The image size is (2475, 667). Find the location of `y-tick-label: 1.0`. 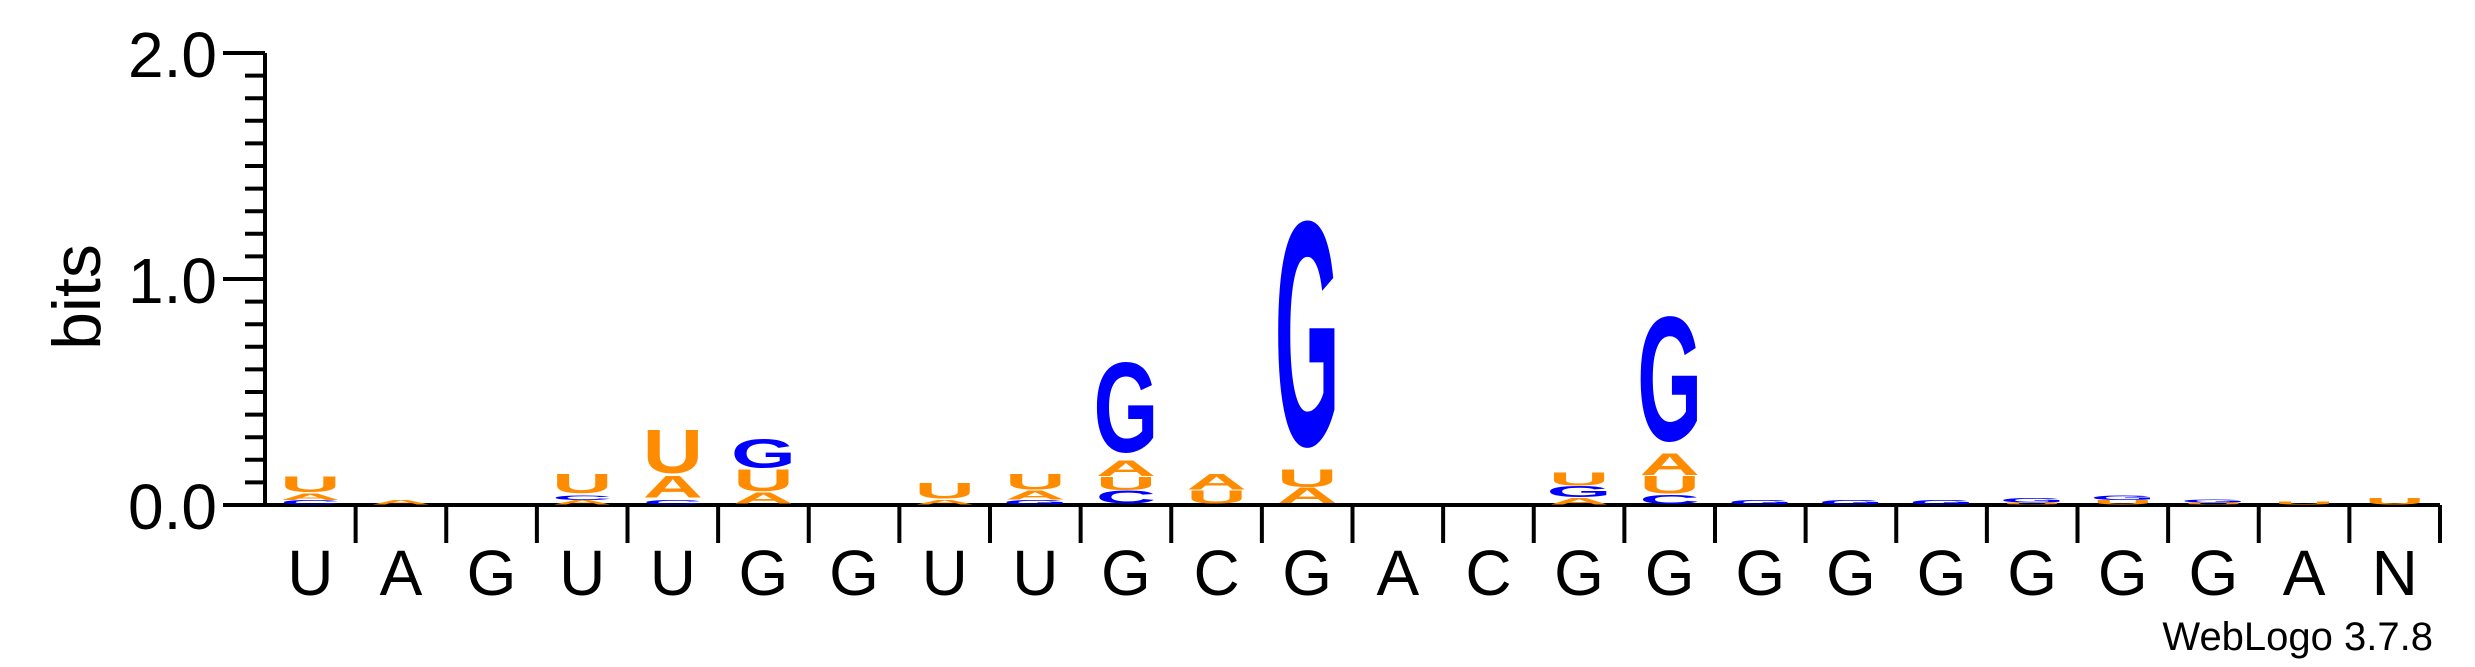

y-tick-label: 1.0 is located at coordinates (172, 281).